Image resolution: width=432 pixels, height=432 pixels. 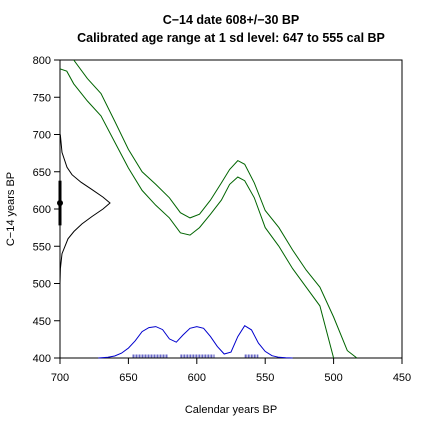 What do you see at coordinates (42, 173) in the screenshot?
I see `y-tick-label: 650` at bounding box center [42, 173].